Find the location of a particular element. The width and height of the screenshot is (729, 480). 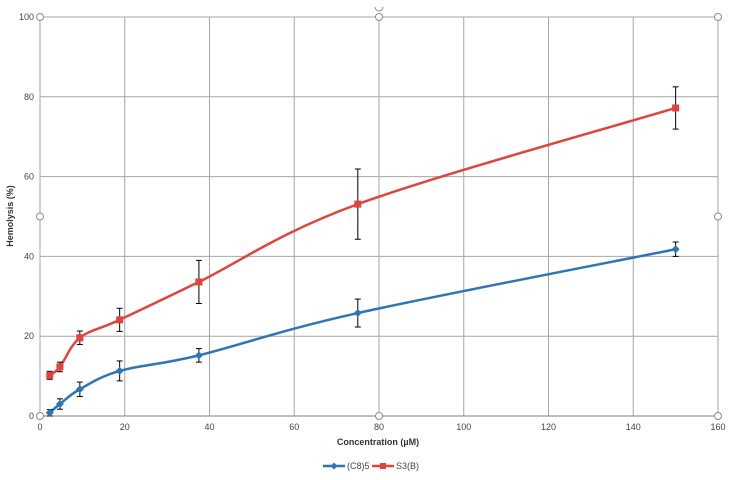

y-tick-label: 100 is located at coordinates (26, 17).